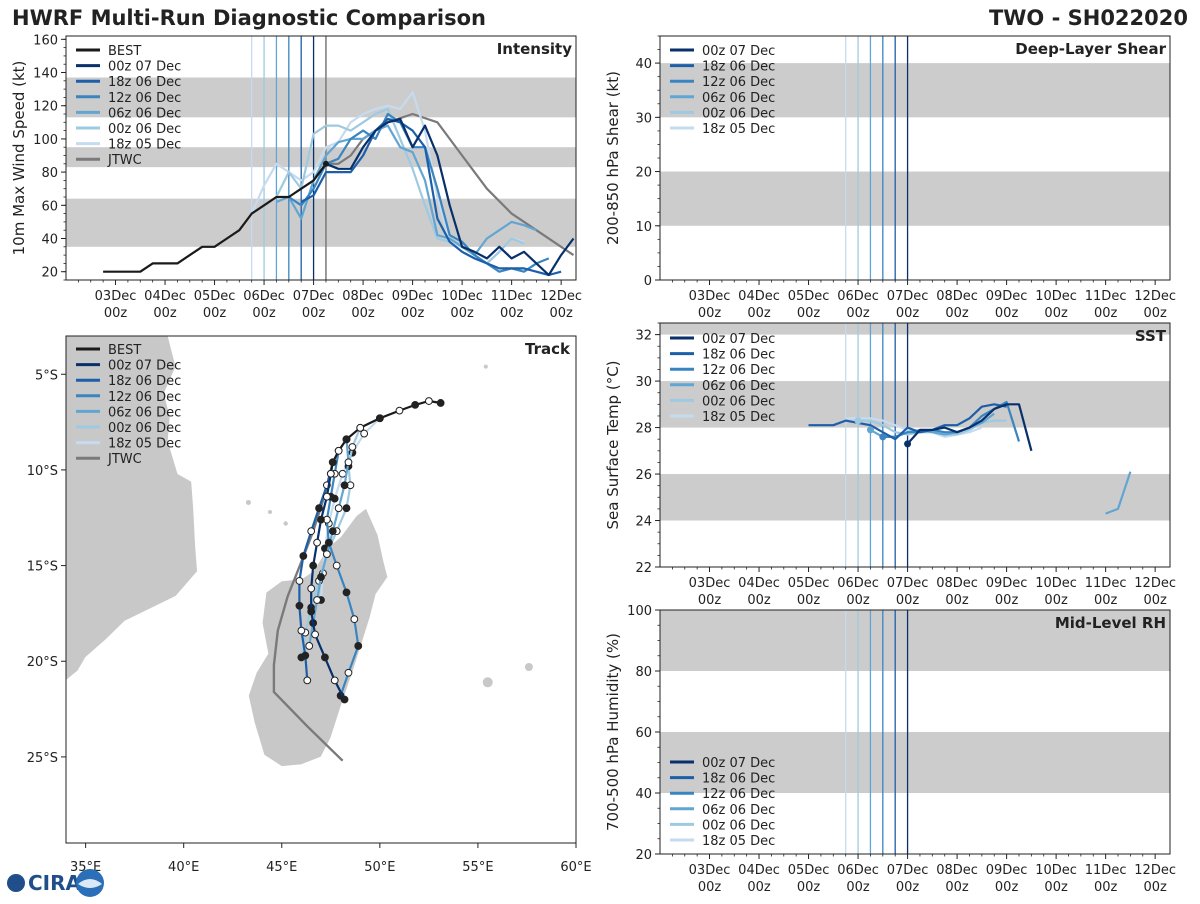 The height and width of the screenshot is (904, 1200). What do you see at coordinates (738, 355) in the screenshot?
I see `legend-label-1: 18z 06 Dec` at bounding box center [738, 355].